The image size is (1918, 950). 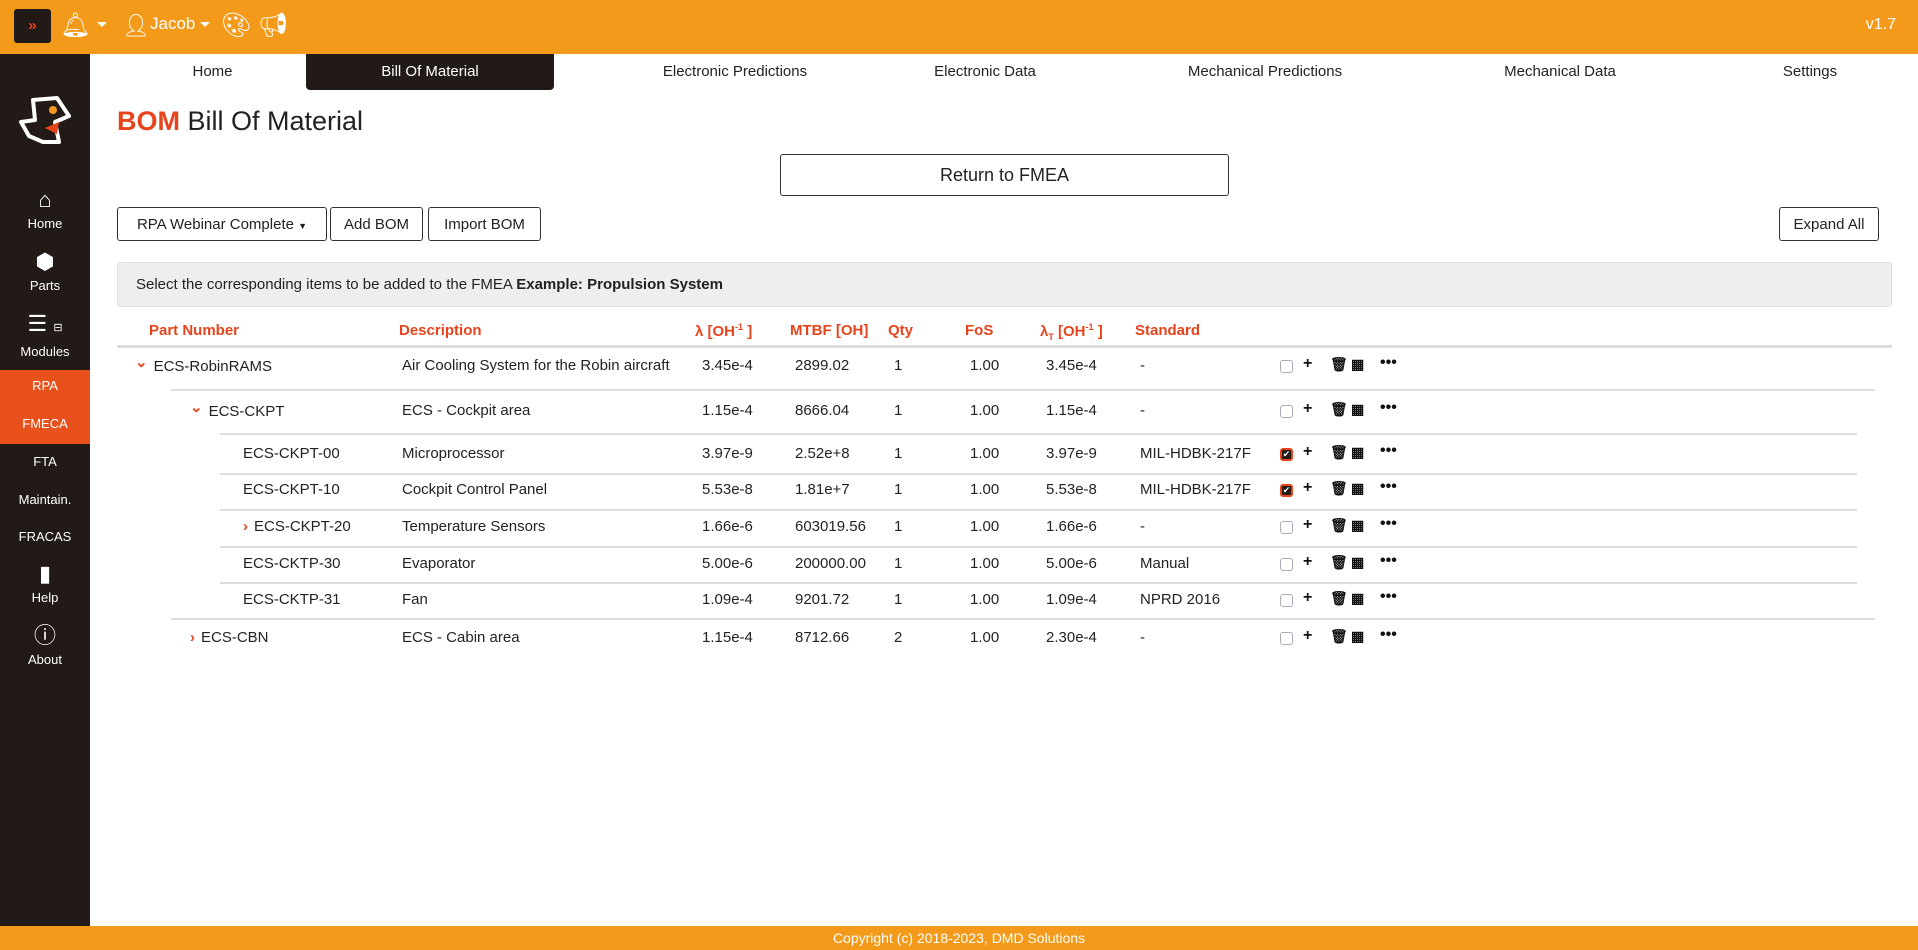 What do you see at coordinates (236, 25) in the screenshot?
I see `palette-icon: 🎨︎` at bounding box center [236, 25].